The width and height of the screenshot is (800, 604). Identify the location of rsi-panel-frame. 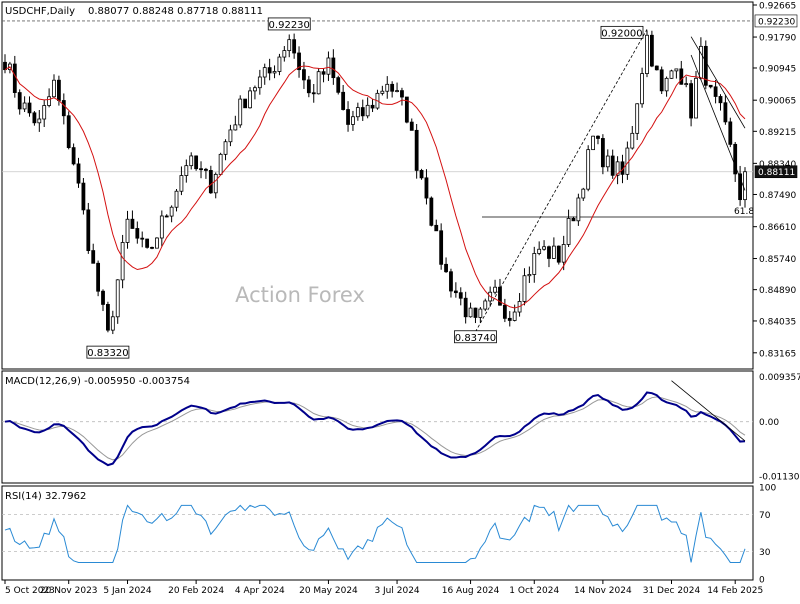
(377, 533).